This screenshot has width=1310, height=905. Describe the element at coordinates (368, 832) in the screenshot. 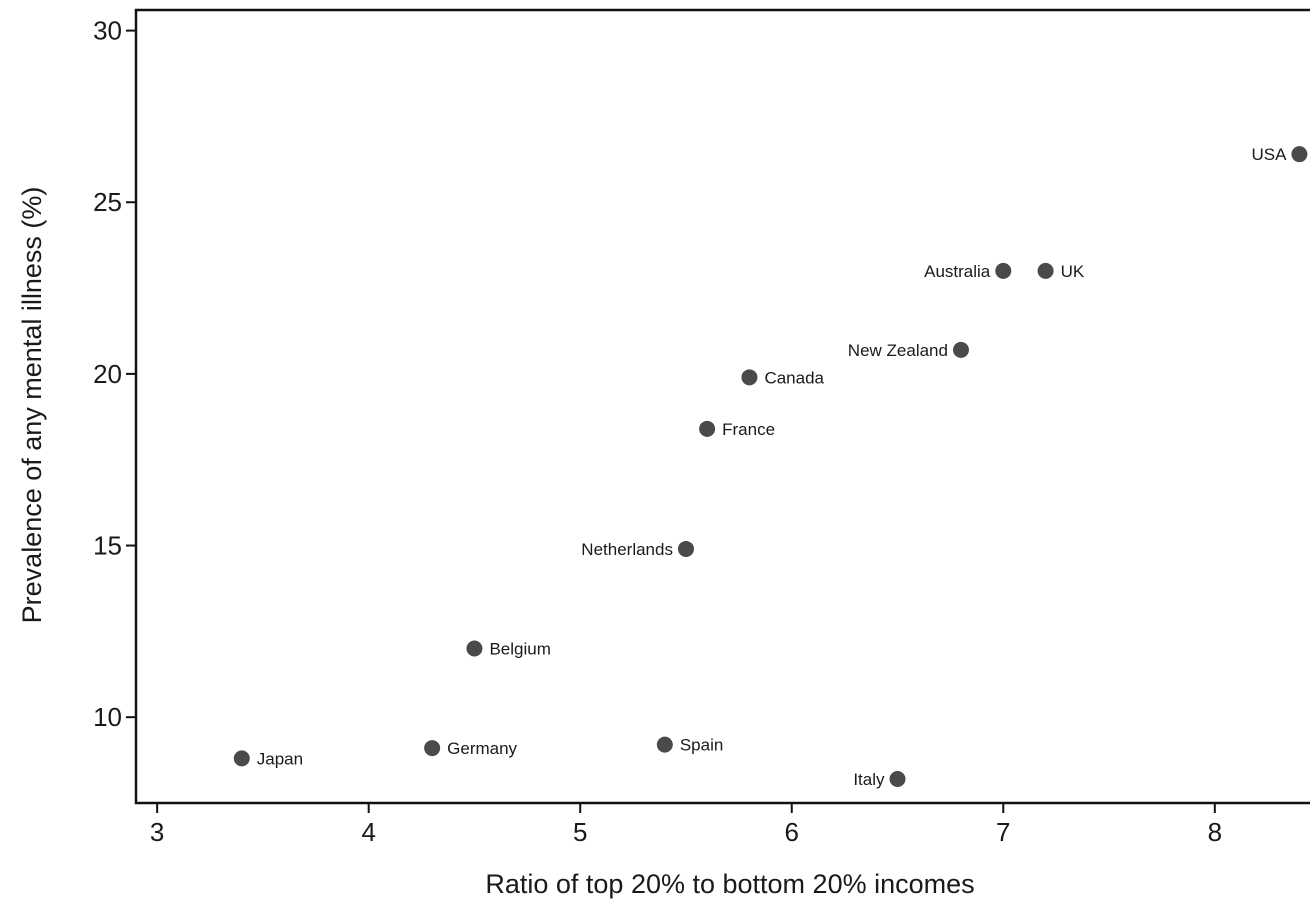

I see `x-tick-label: 4` at that location.